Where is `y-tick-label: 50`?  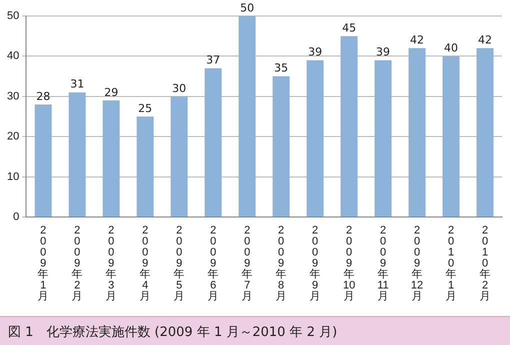 y-tick-label: 50 is located at coordinates (13, 16).